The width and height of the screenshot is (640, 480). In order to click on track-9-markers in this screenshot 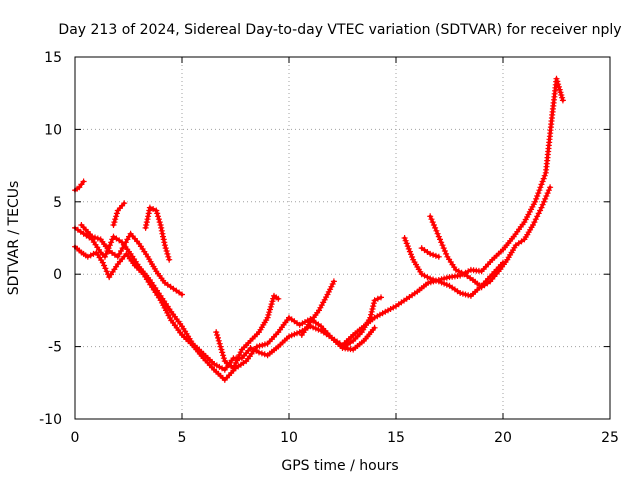, I will do `click(362, 322)`.